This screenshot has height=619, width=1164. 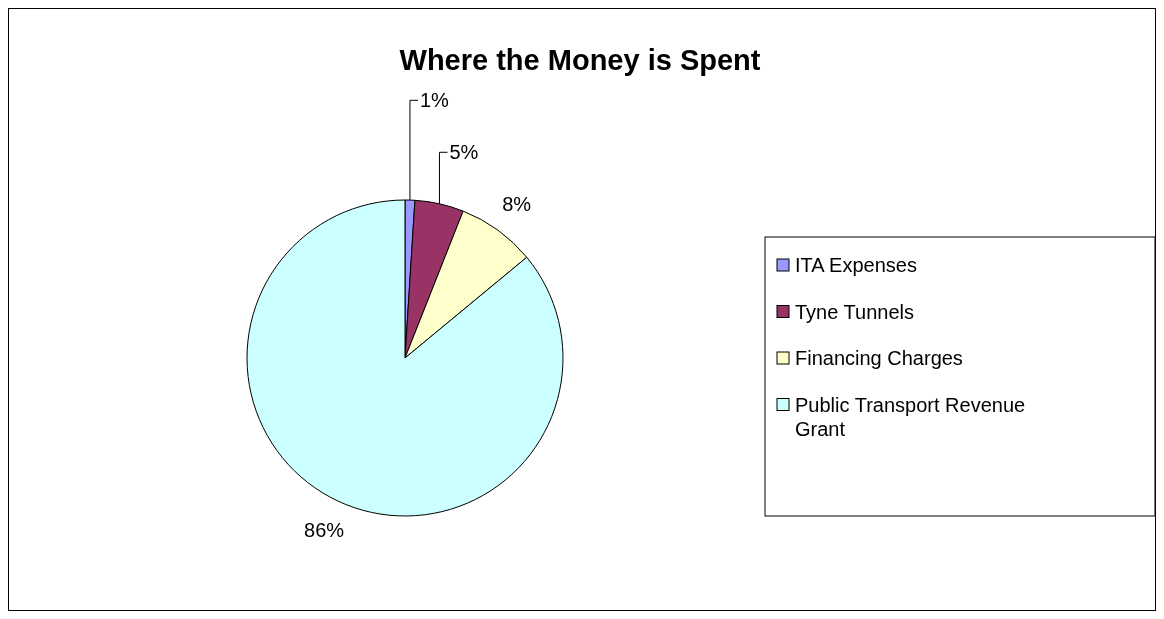 I want to click on data-label: 1%, so click(x=434, y=100).